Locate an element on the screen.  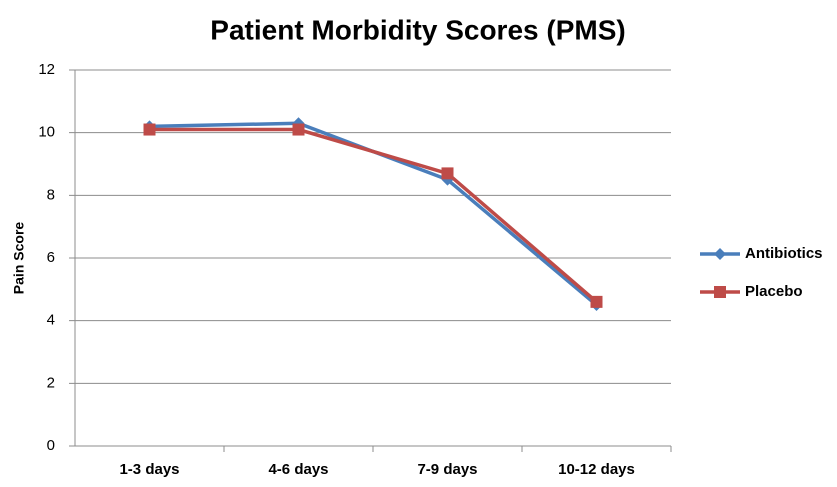
chart-title: Patient Morbidity Scores (PMS) is located at coordinates (417, 29).